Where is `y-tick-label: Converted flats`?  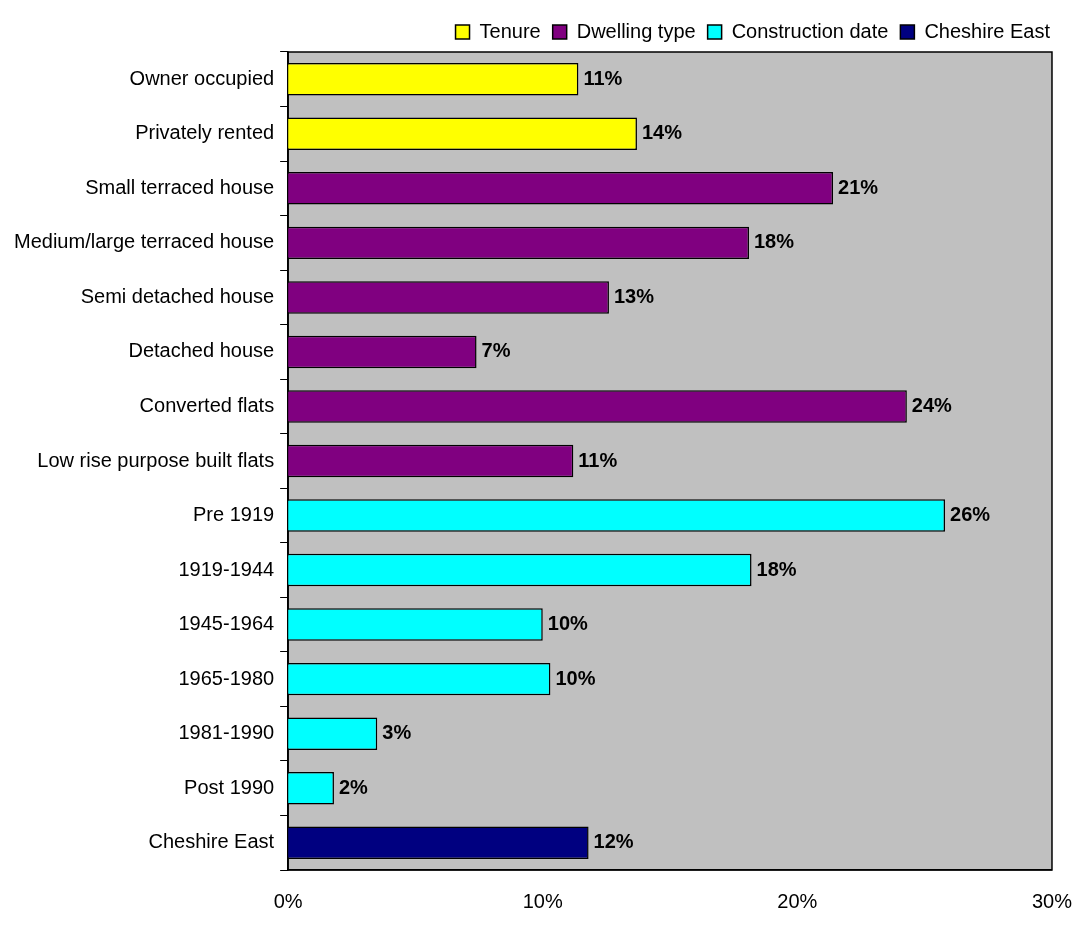
y-tick-label: Converted flats is located at coordinates (207, 404).